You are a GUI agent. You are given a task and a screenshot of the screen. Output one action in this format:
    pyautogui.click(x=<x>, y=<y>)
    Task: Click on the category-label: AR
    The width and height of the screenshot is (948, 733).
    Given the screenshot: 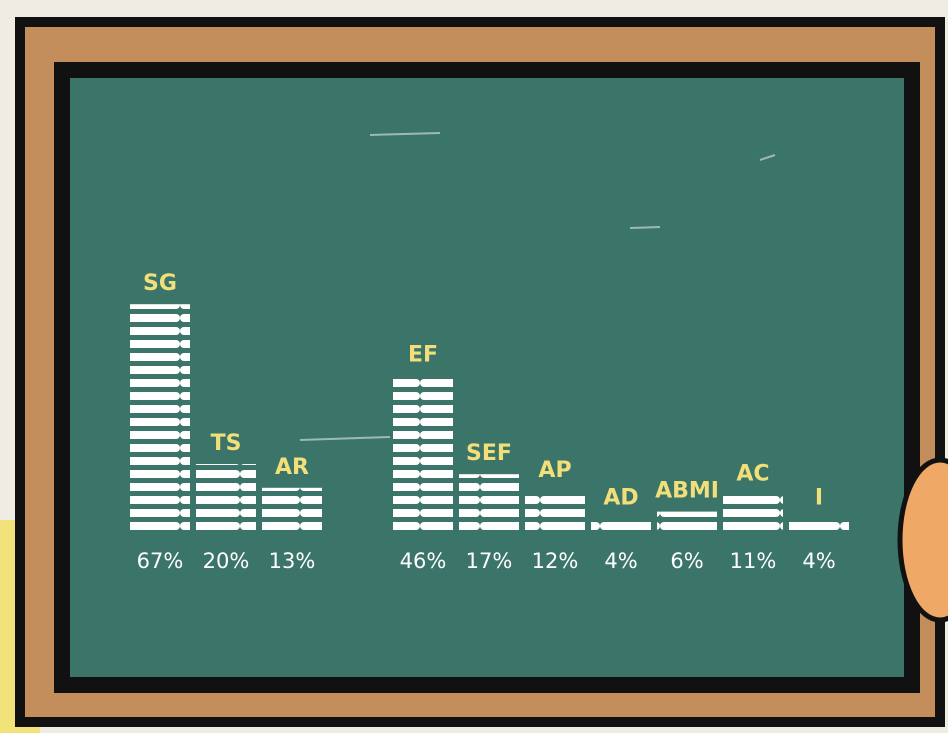 What is the action you would take?
    pyautogui.click(x=292, y=467)
    